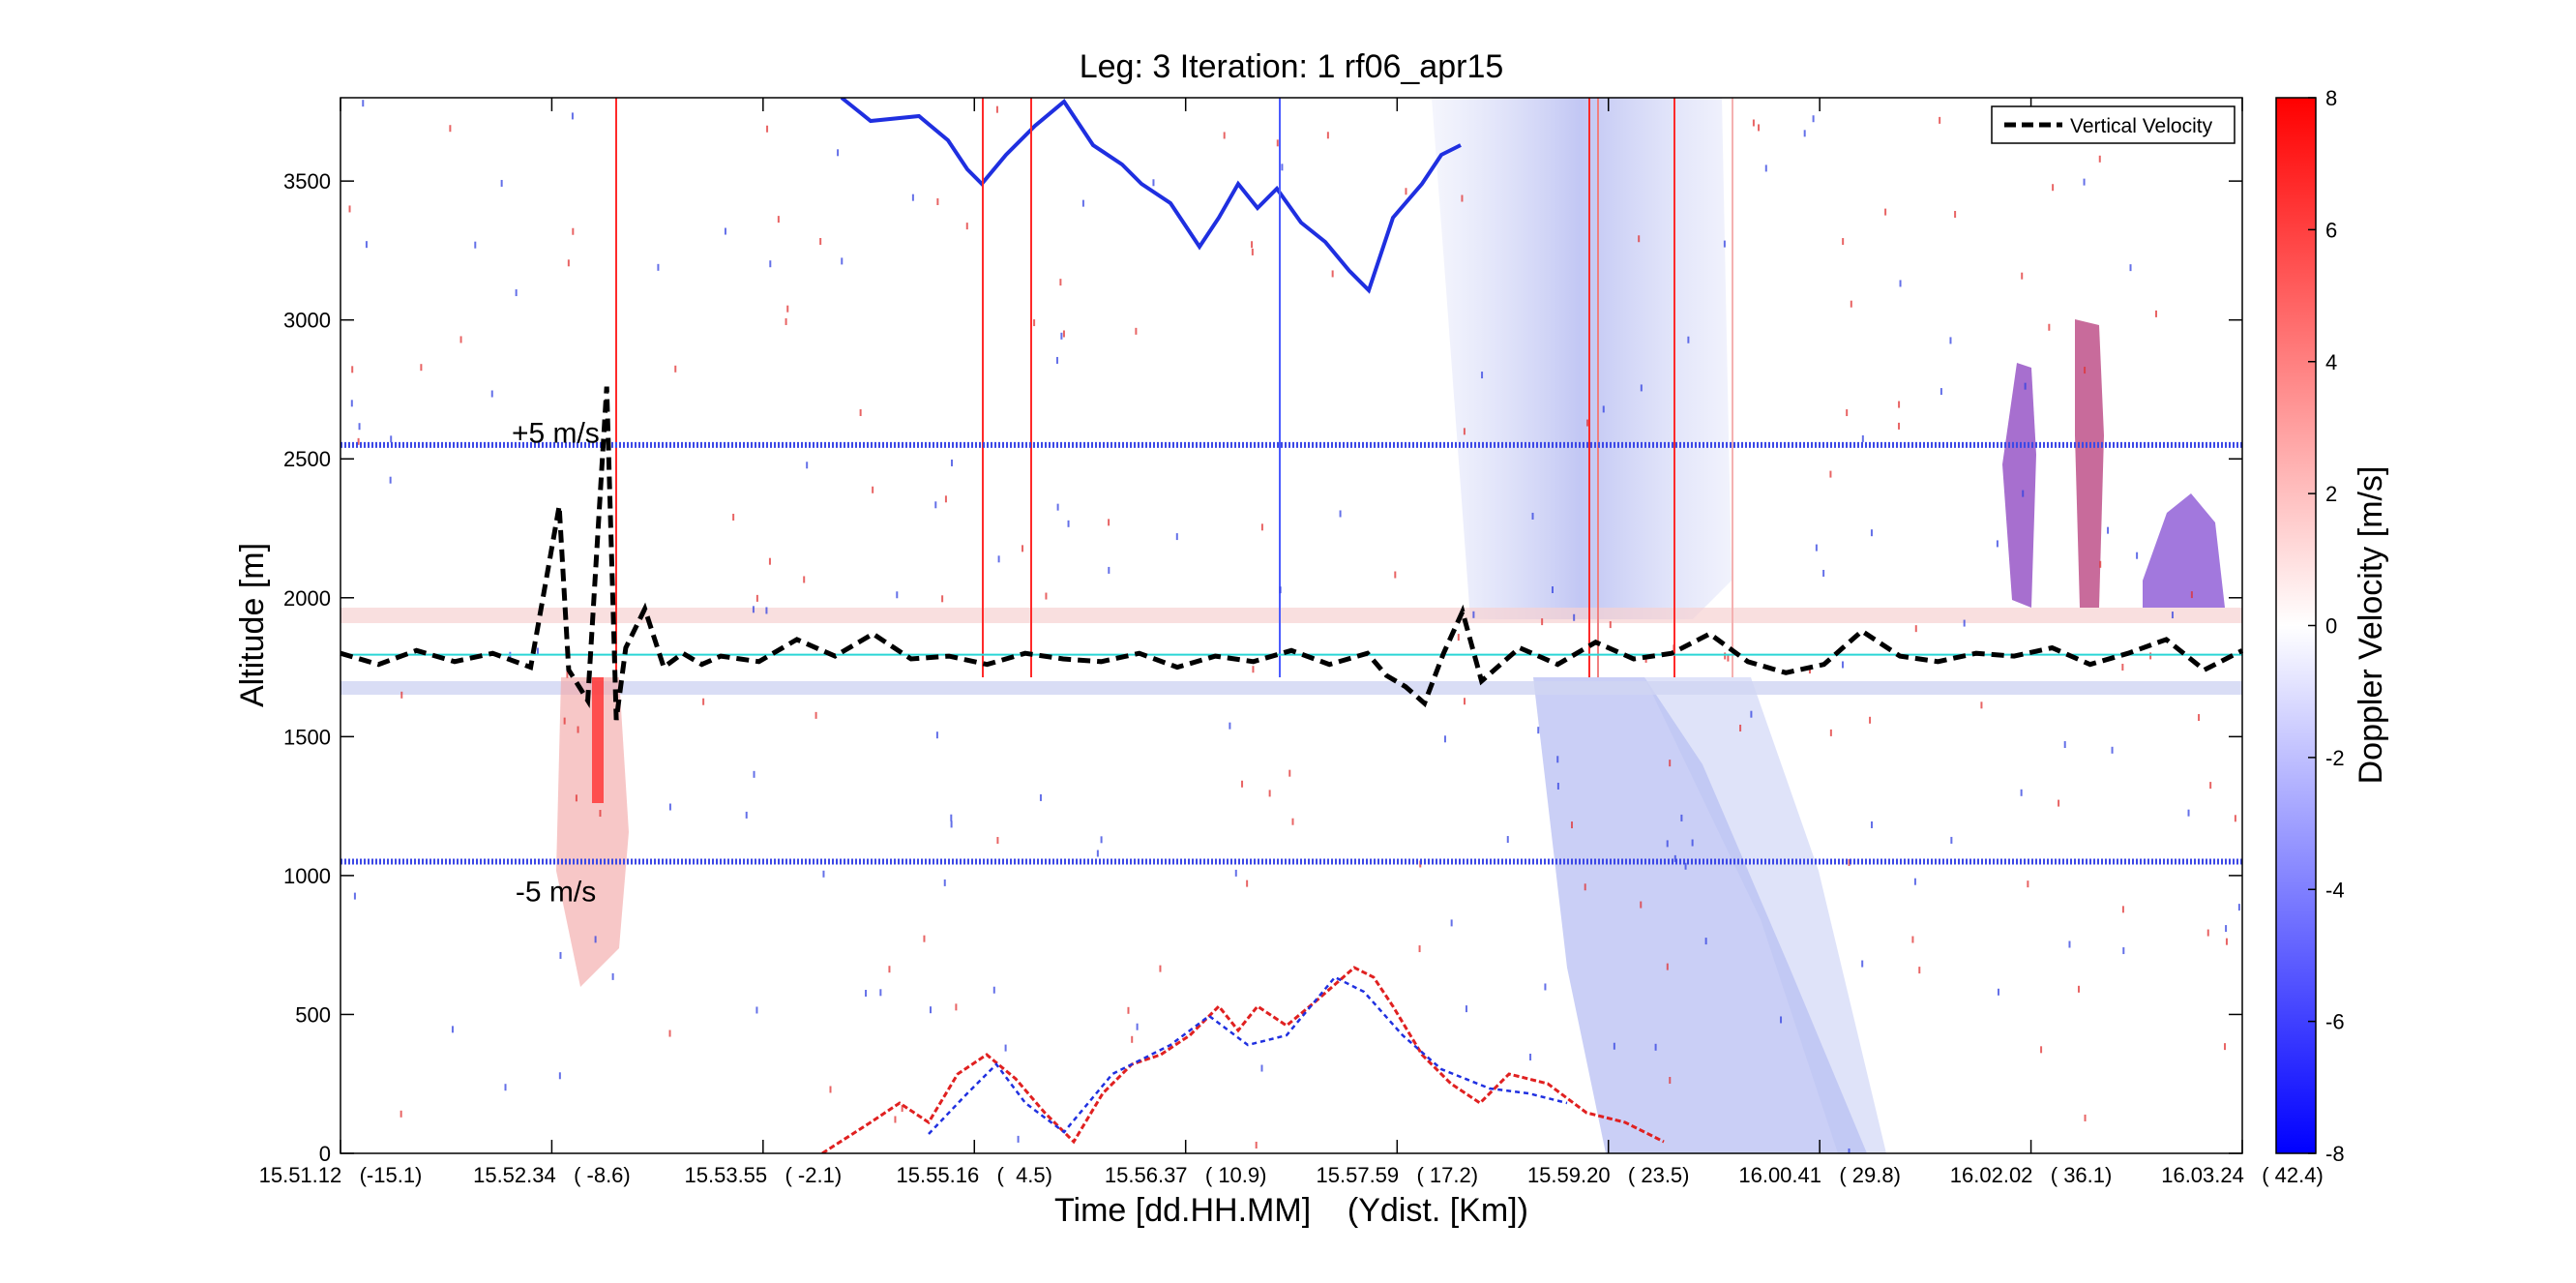 This screenshot has height=1283, width=2576. Describe the element at coordinates (1248, 1055) in the screenshot. I see `echo-boundary-layer-blue` at that location.